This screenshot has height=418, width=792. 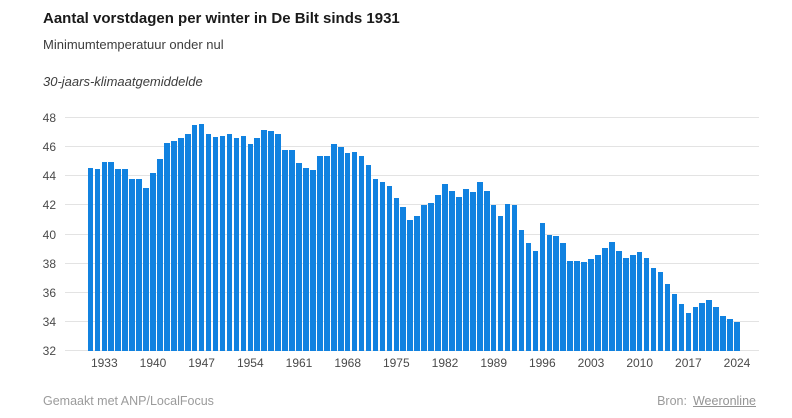 I want to click on bar-2007, so click(x=619, y=300).